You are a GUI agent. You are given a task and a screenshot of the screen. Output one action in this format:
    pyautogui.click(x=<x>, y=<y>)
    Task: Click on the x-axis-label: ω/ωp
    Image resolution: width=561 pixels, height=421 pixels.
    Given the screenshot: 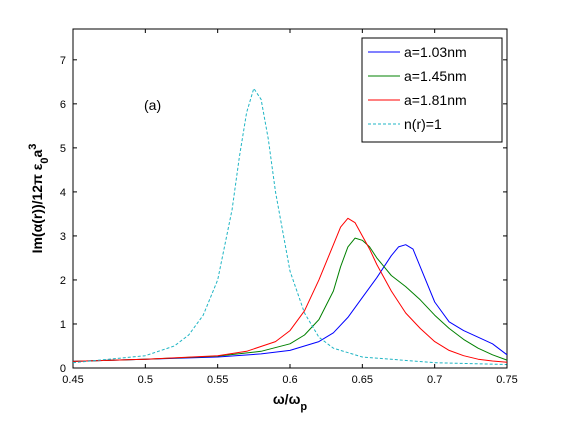 What is the action you would take?
    pyautogui.click(x=290, y=402)
    